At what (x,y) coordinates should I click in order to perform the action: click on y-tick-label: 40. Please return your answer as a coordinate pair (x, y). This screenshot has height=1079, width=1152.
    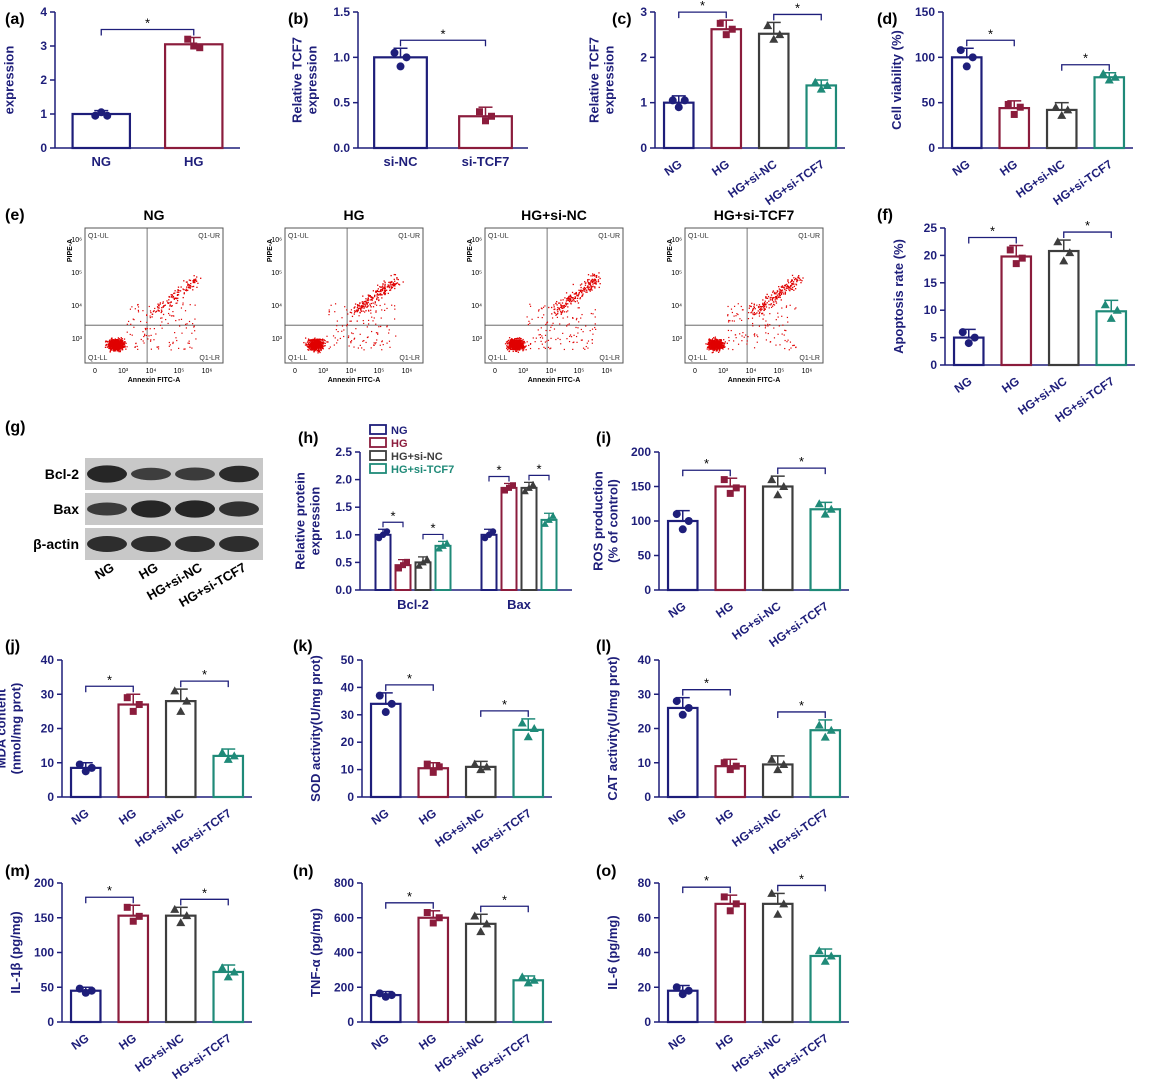
    Looking at the image, I should click on (48, 660).